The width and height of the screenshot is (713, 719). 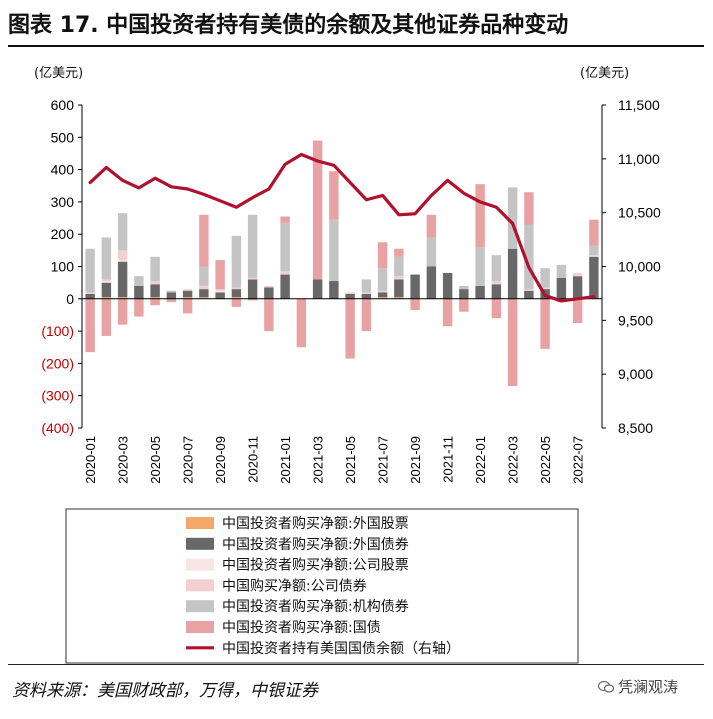 I want to click on legend-label-agency_bonds: 中国投资者购买净额:机构债券, so click(x=315, y=607).